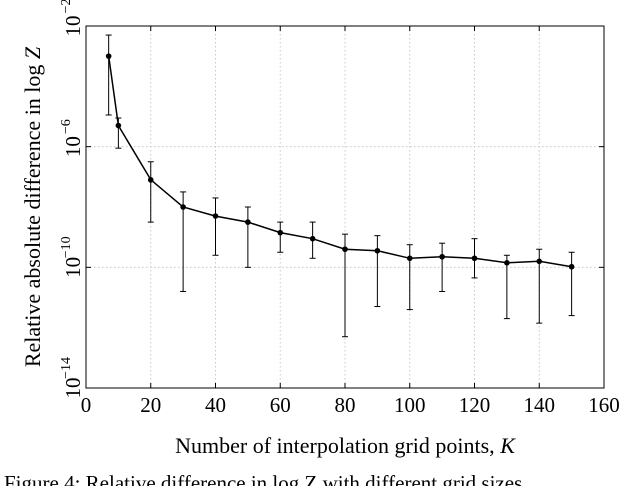 This screenshot has height=486, width=630. I want to click on x-tick-labels: 0 20 40 60 80 100 120 140 160, so click(350, 405).